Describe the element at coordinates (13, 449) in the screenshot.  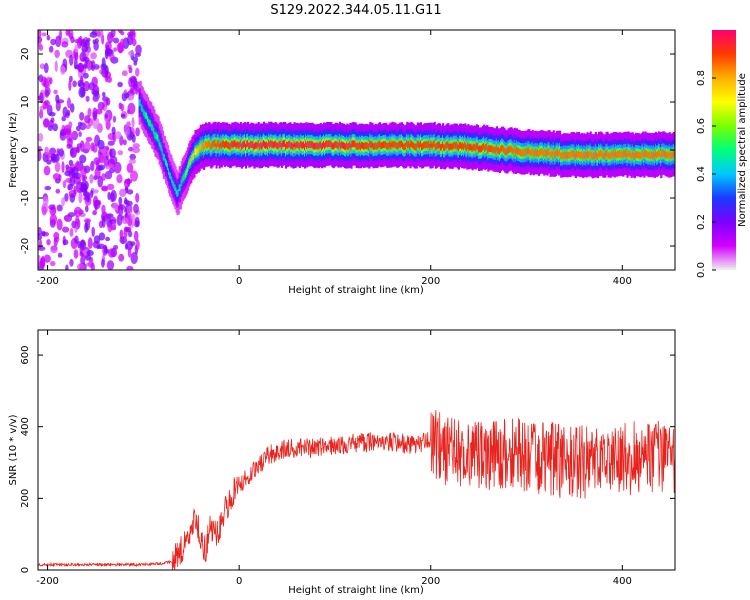
I see `snr-y-label: SNR (10 * v/v)` at that location.